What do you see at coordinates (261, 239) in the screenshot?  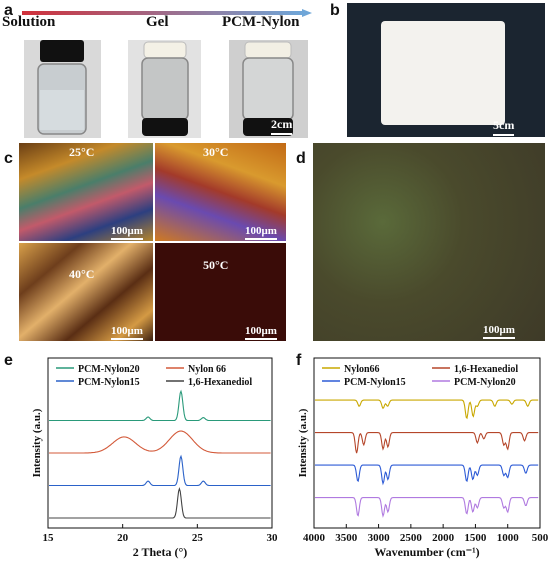 I see `scale-line-c2` at bounding box center [261, 239].